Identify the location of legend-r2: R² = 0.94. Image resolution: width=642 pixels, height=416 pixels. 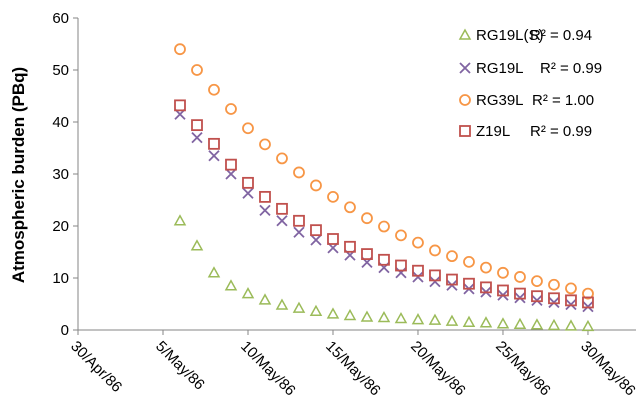
(561, 35).